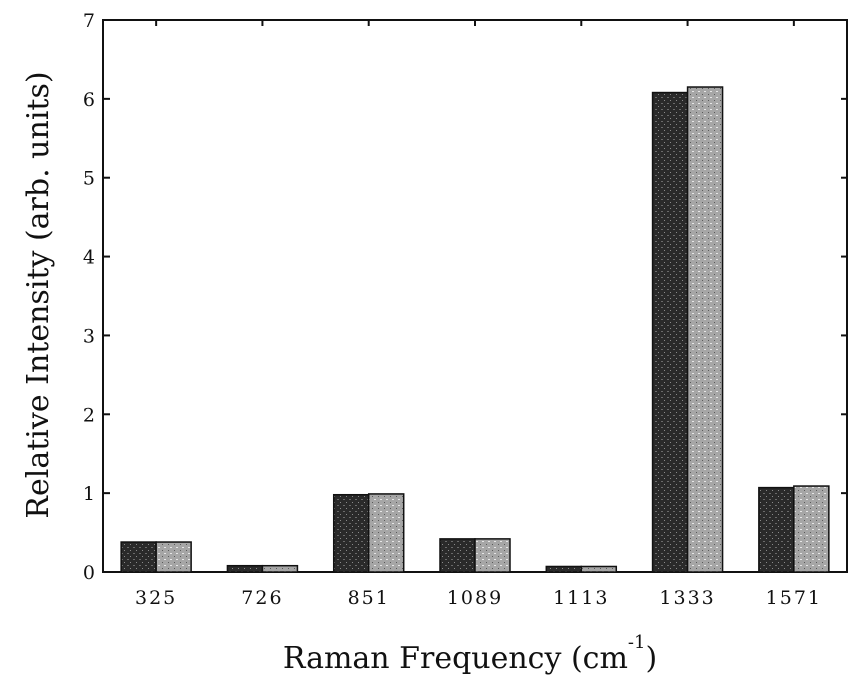 Image resolution: width=852 pixels, height=677 pixels. Describe the element at coordinates (687, 598) in the screenshot. I see `x-tick-label: 1333` at that location.